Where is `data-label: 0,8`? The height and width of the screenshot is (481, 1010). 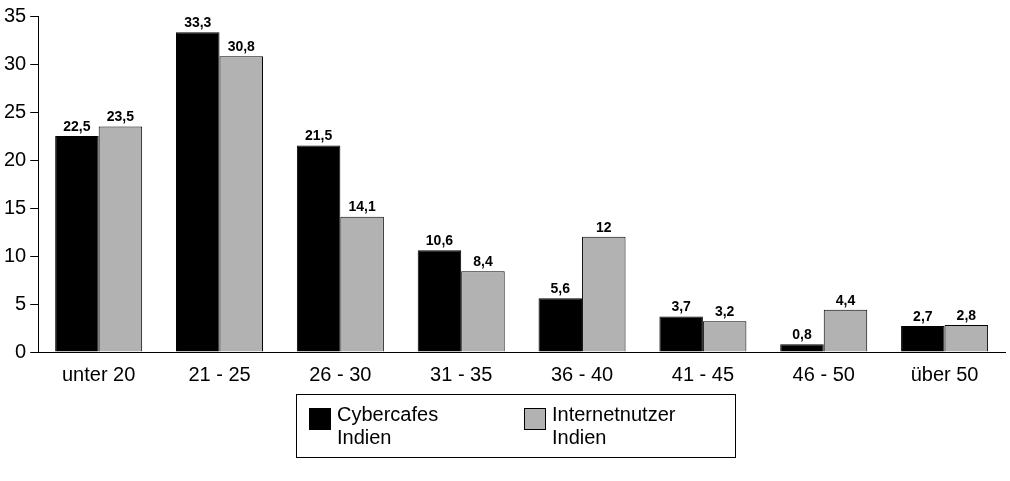
data-label: 0,8 is located at coordinates (802, 334).